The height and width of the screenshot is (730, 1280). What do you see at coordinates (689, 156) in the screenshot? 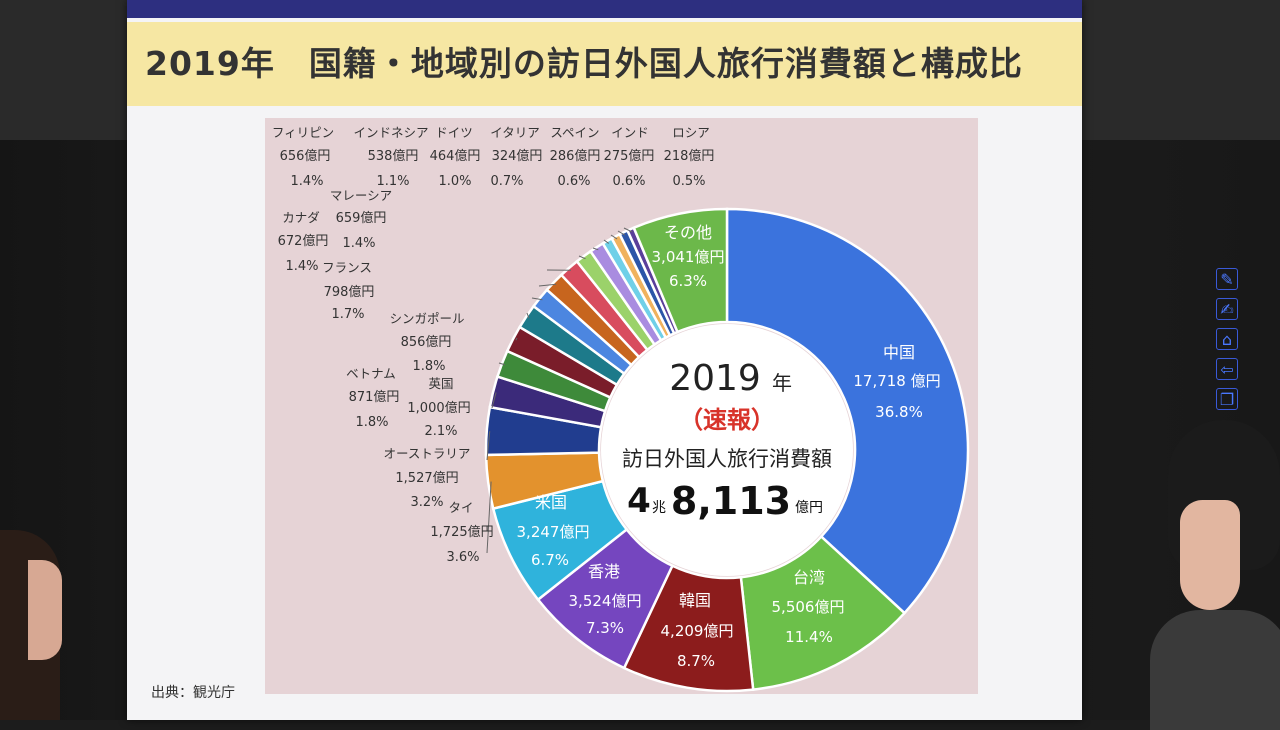
I see `outside-label-value-19: 218億円` at bounding box center [689, 156].